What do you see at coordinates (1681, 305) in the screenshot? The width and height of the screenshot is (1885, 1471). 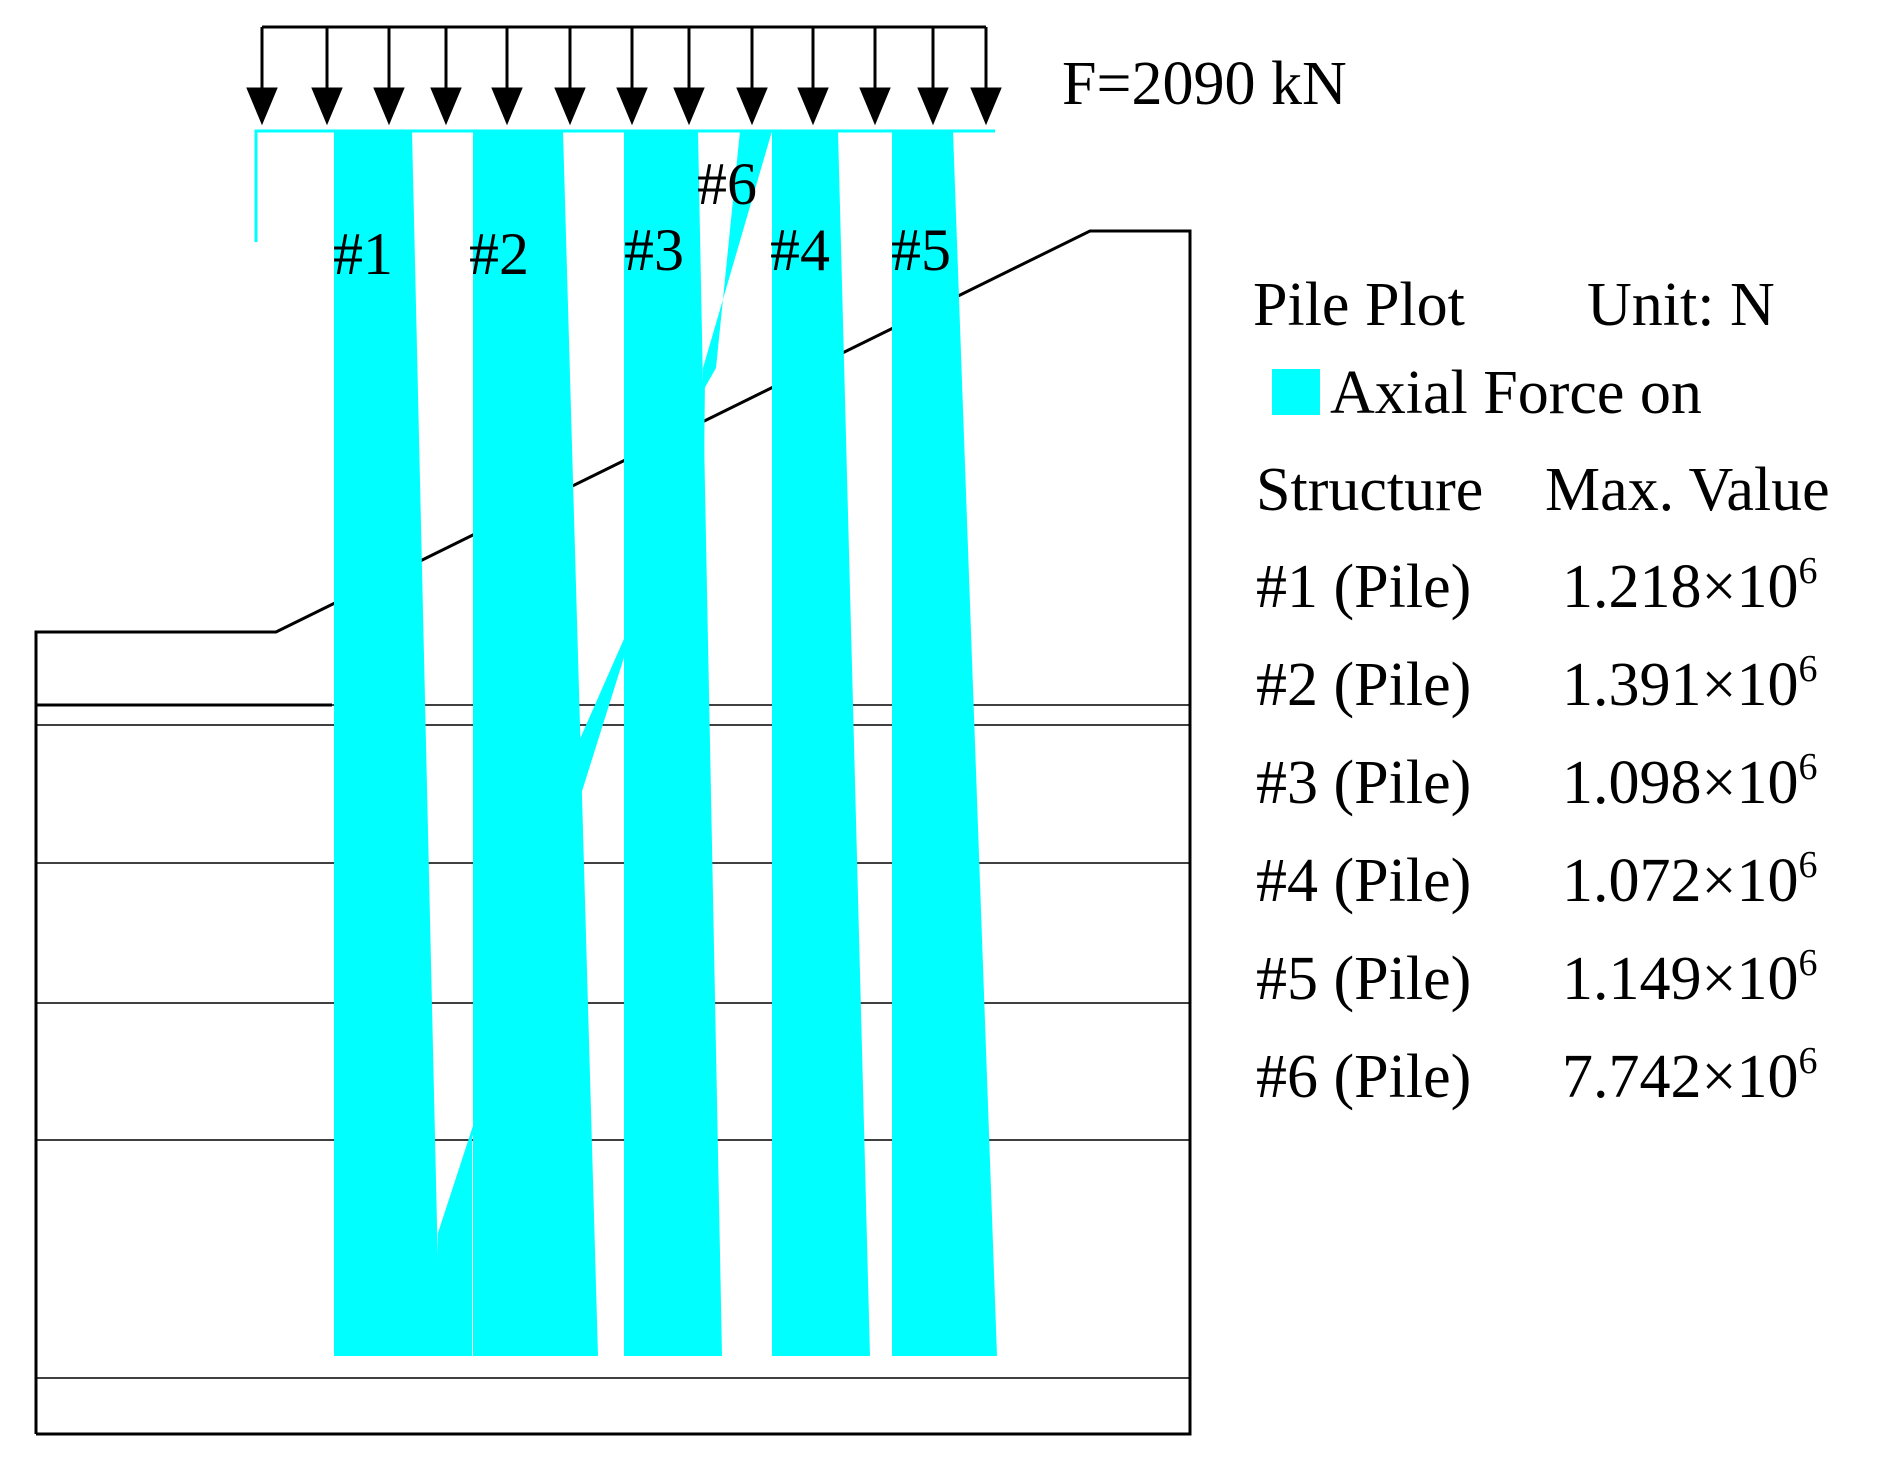 I see `legend-unit: Unit: N` at bounding box center [1681, 305].